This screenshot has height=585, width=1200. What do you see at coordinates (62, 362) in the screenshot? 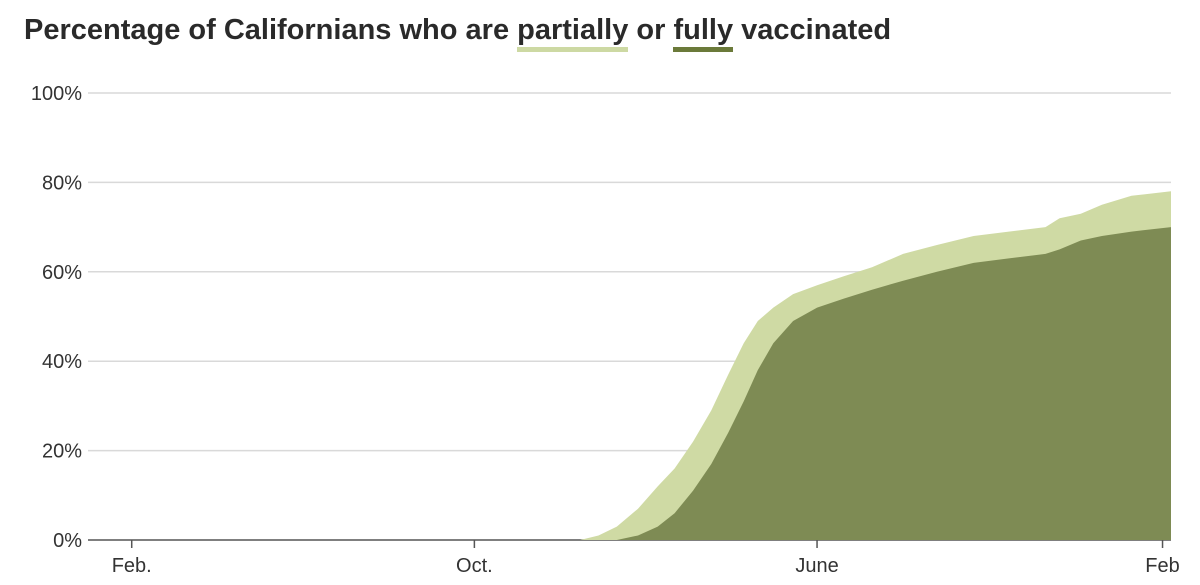
I see `y-tick-label: 40%` at bounding box center [62, 362].